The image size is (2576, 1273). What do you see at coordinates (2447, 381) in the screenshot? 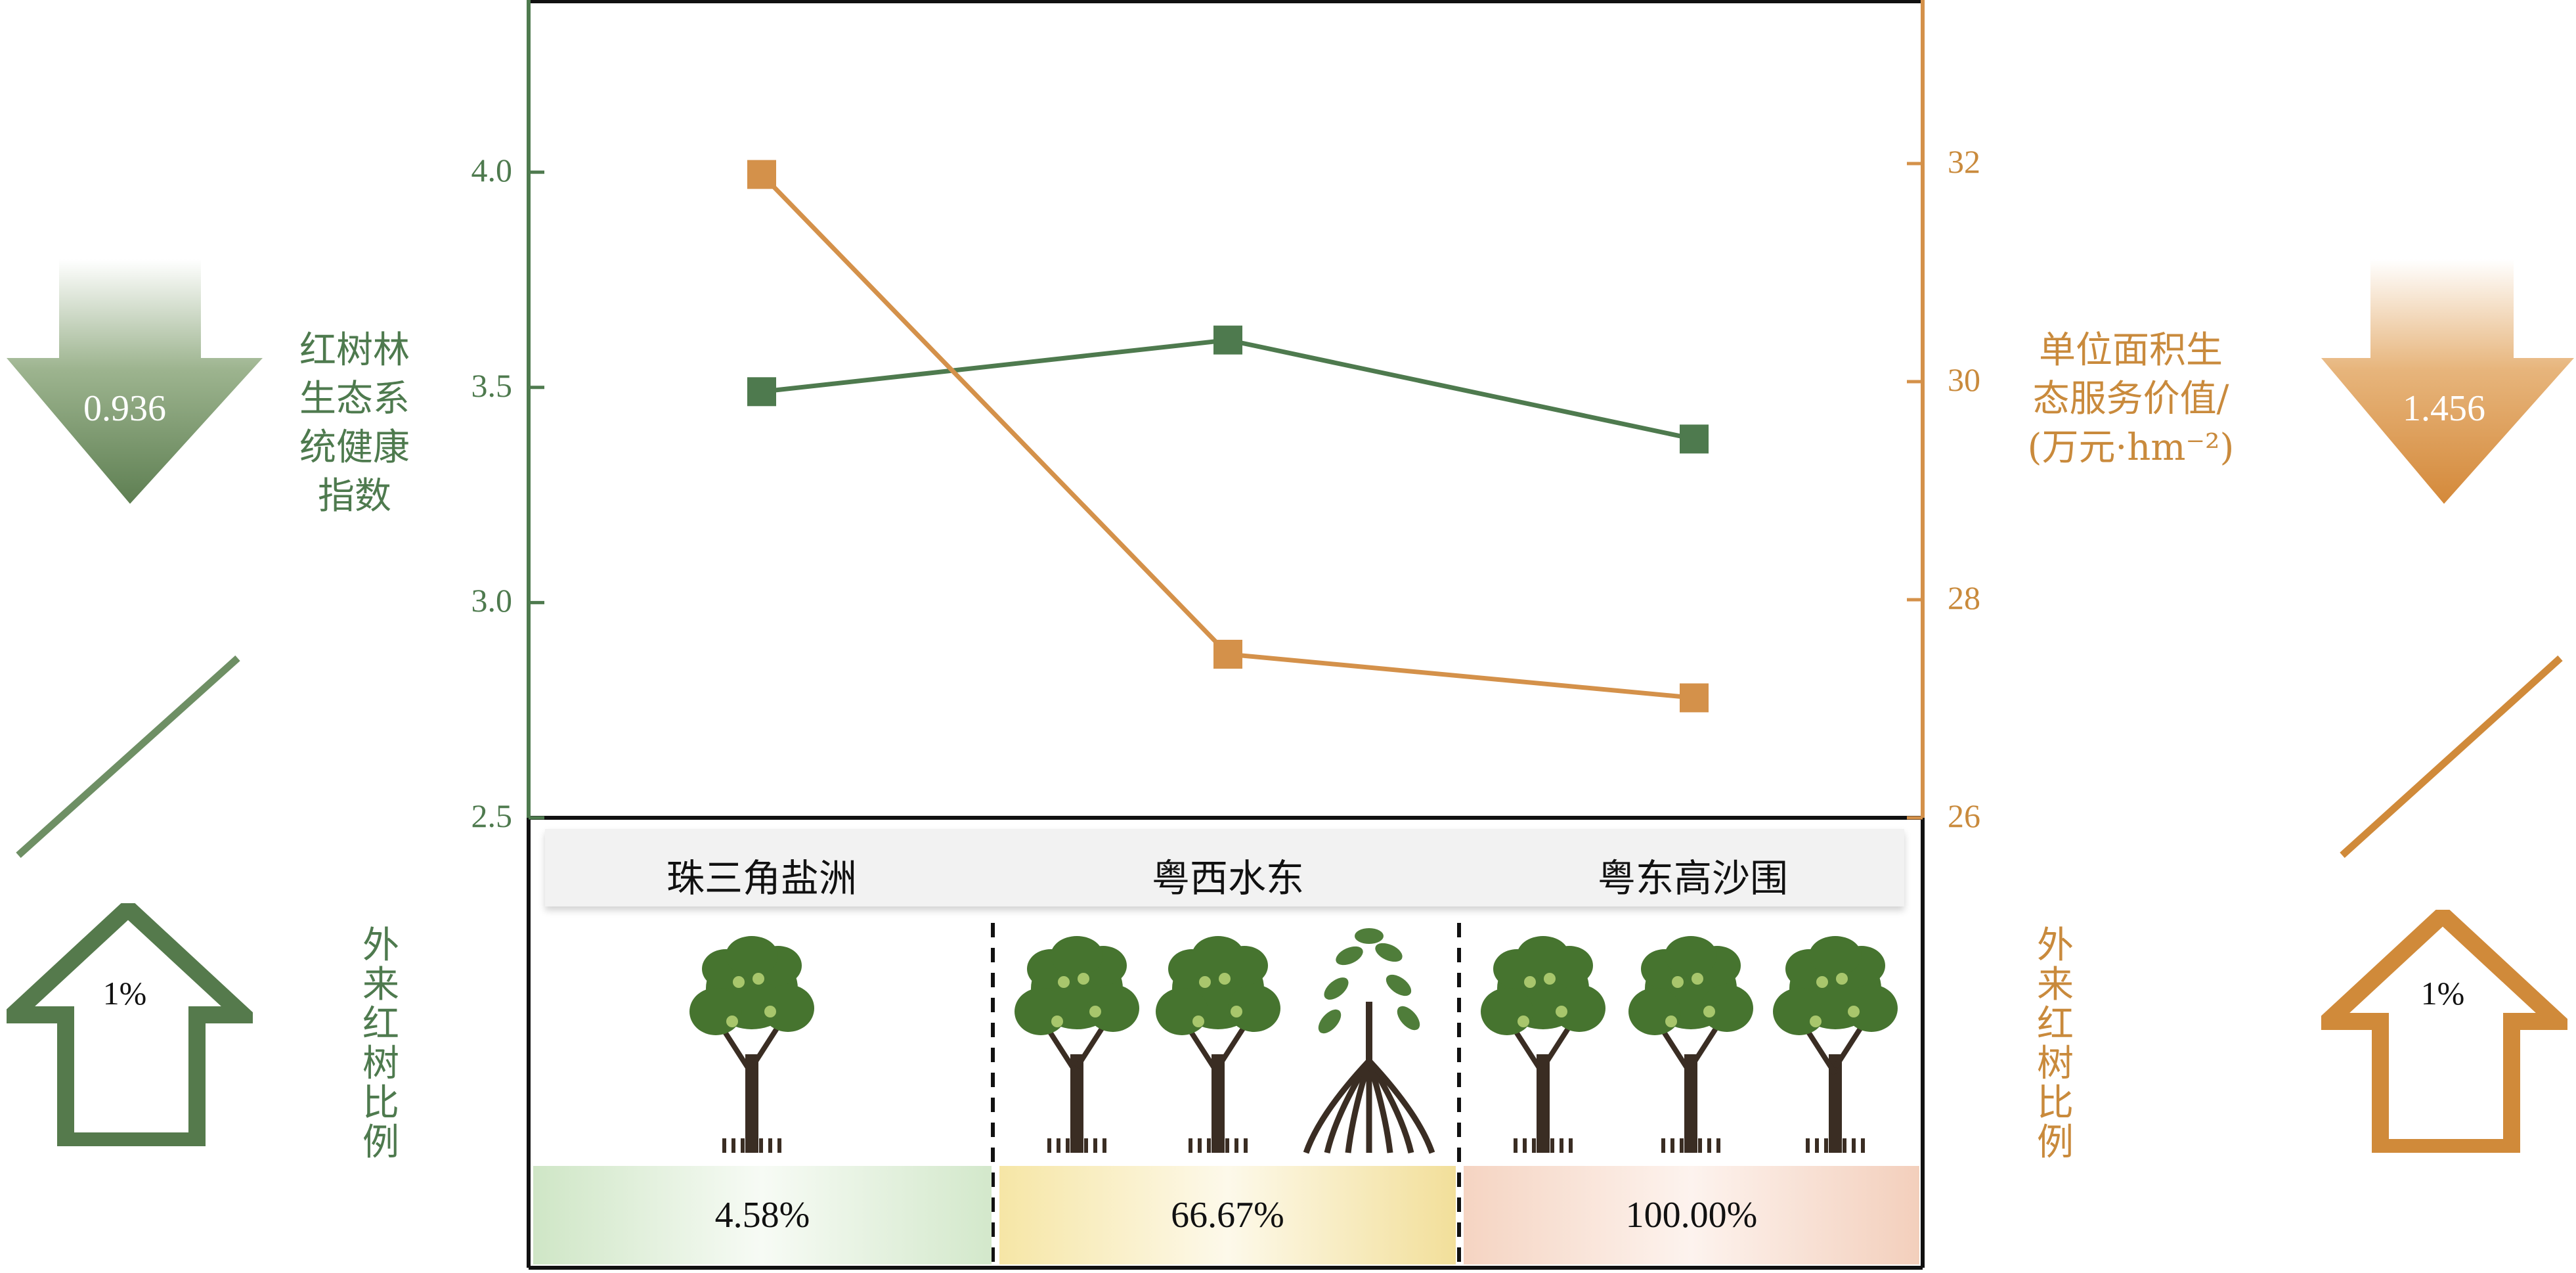
I see `right-down-arrow-icon` at bounding box center [2447, 381].